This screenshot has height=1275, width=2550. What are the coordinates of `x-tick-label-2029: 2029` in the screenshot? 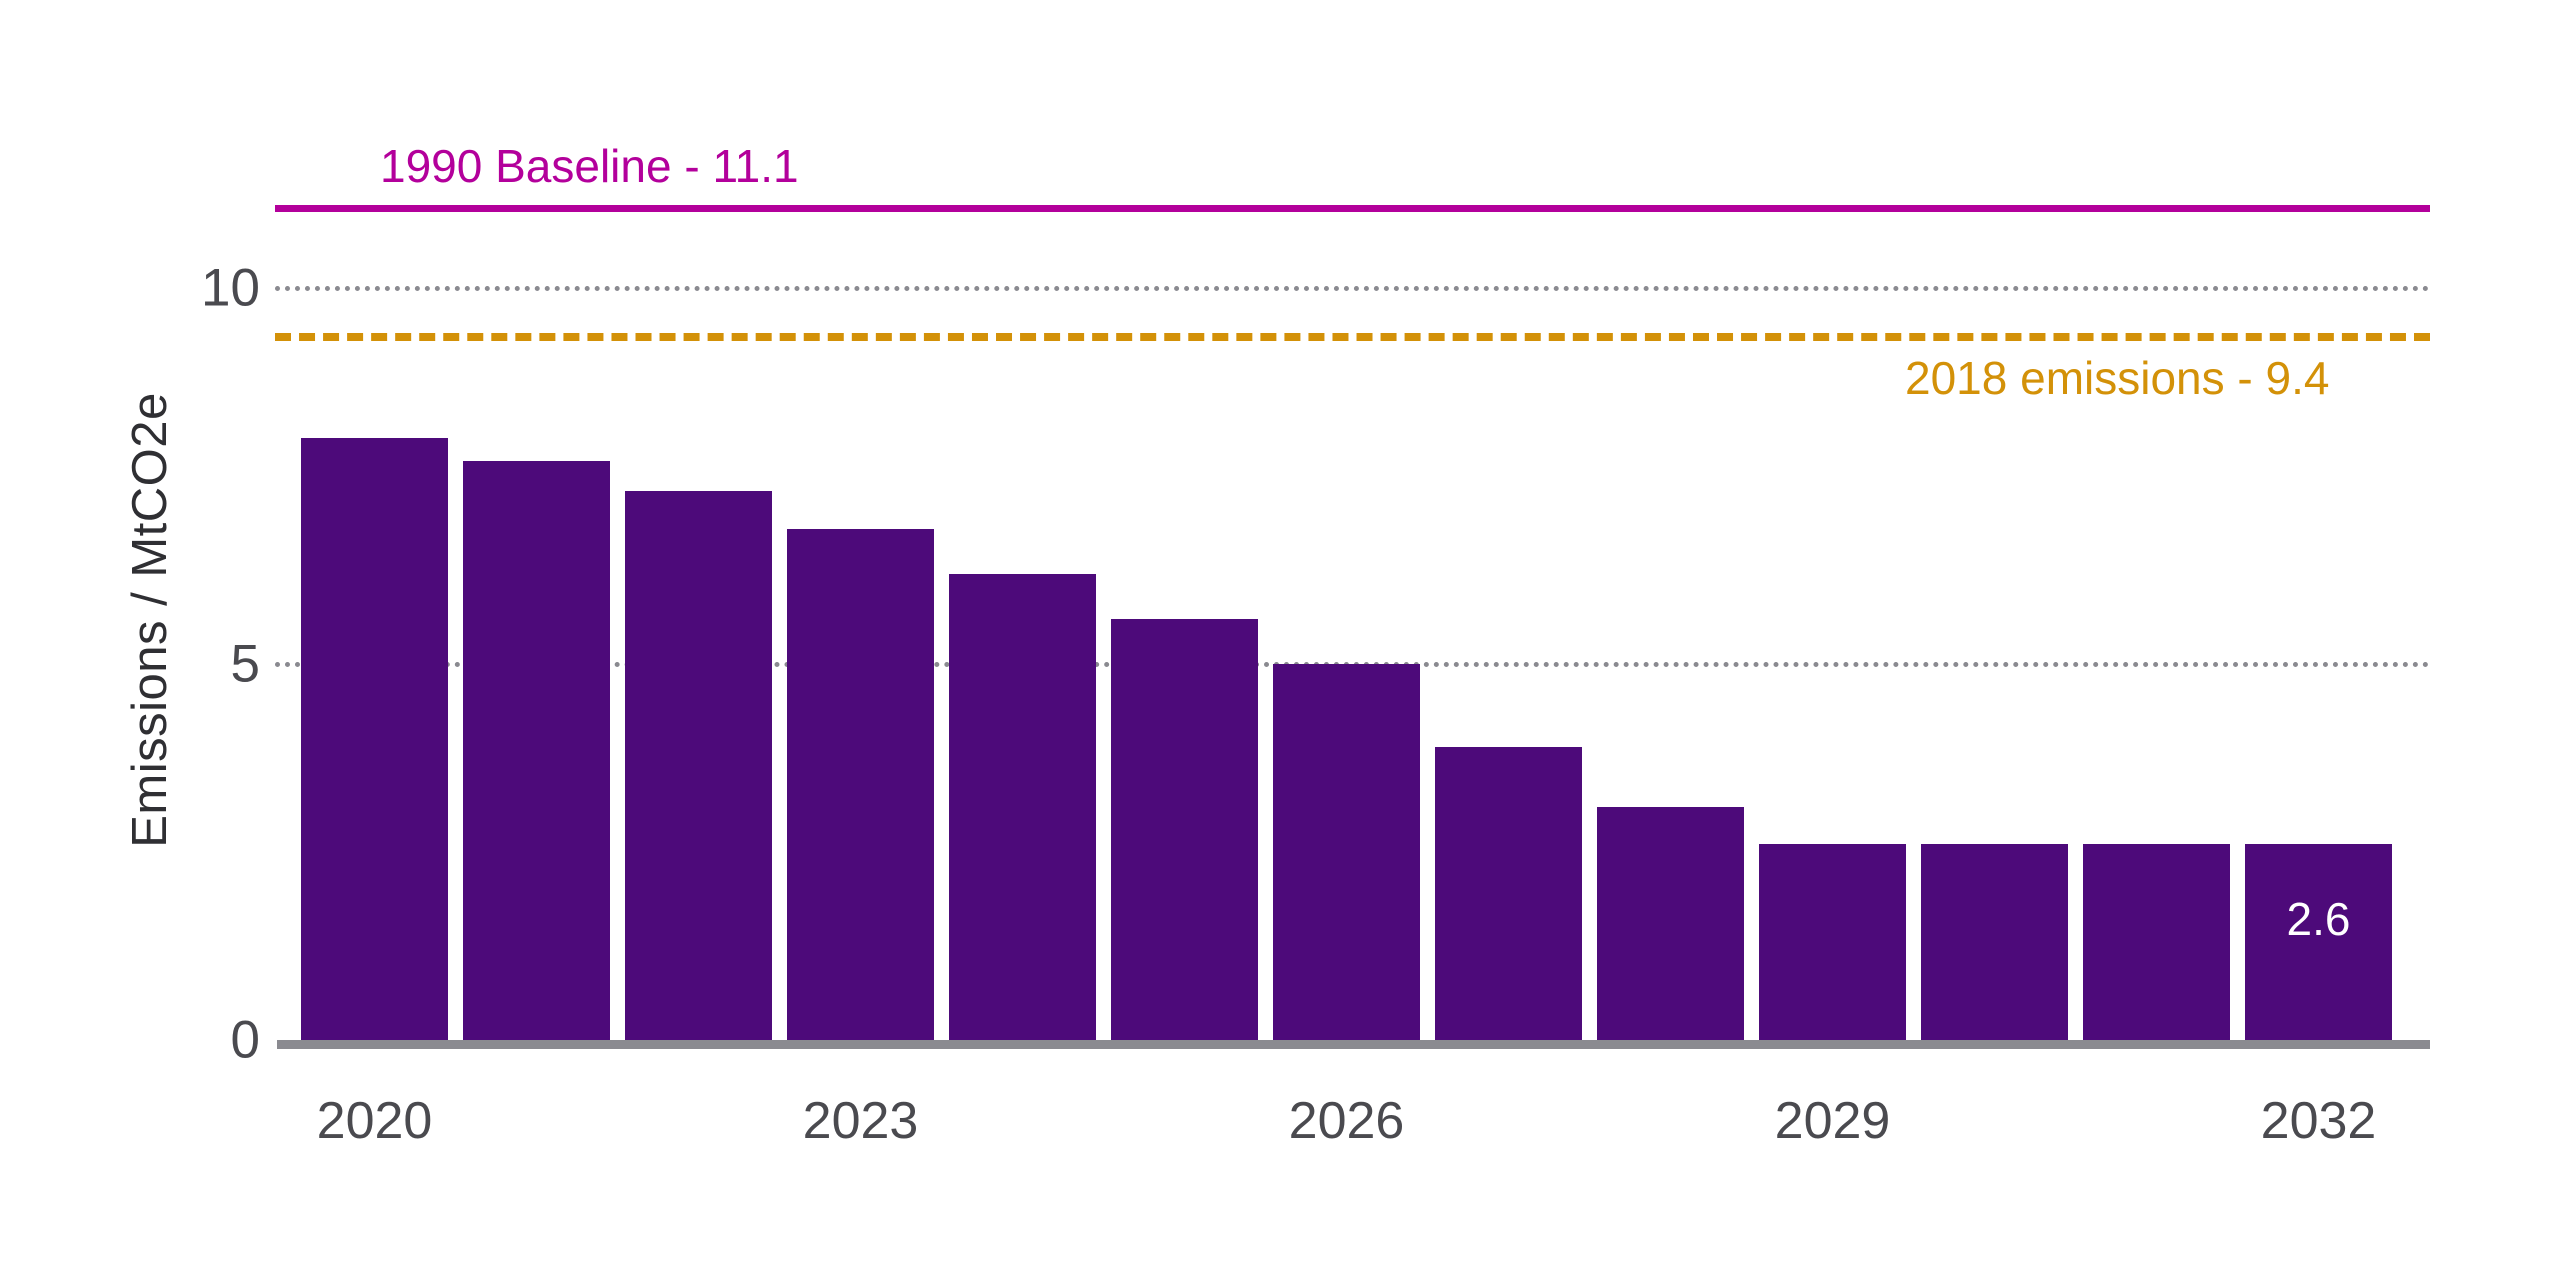 It's located at (1832, 1121).